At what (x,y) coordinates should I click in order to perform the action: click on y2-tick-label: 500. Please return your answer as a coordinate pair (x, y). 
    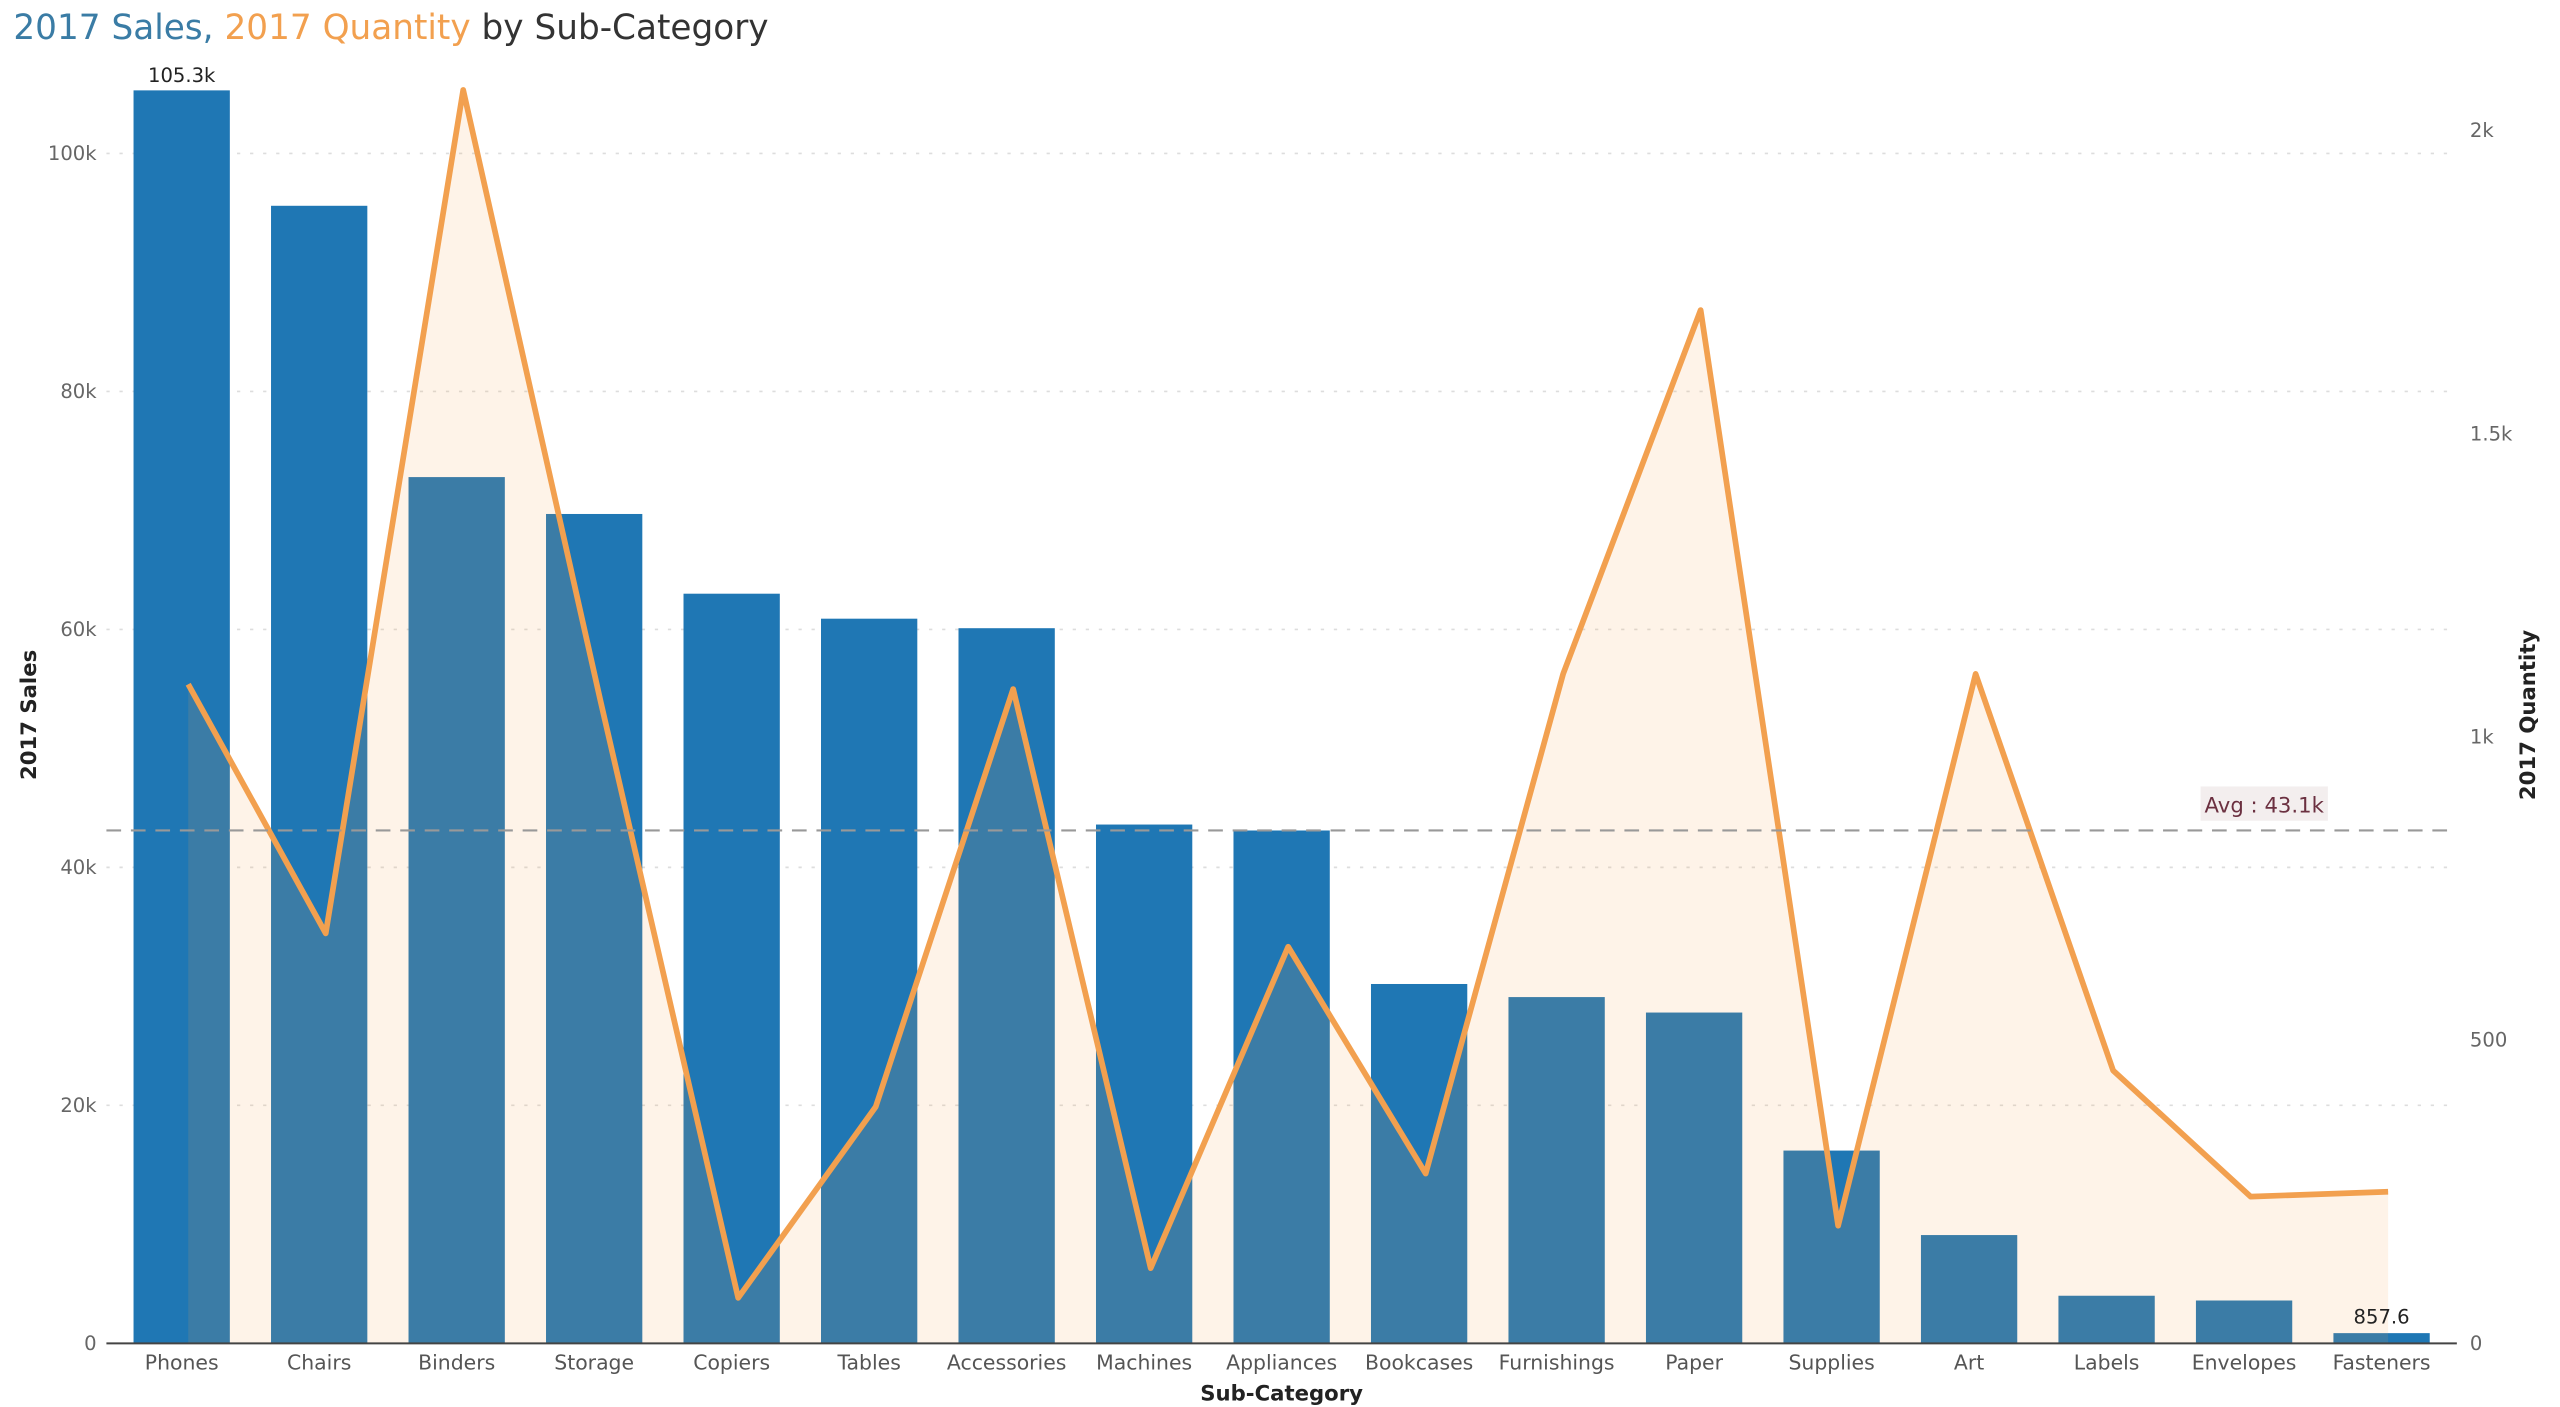
    Looking at the image, I should click on (2488, 1040).